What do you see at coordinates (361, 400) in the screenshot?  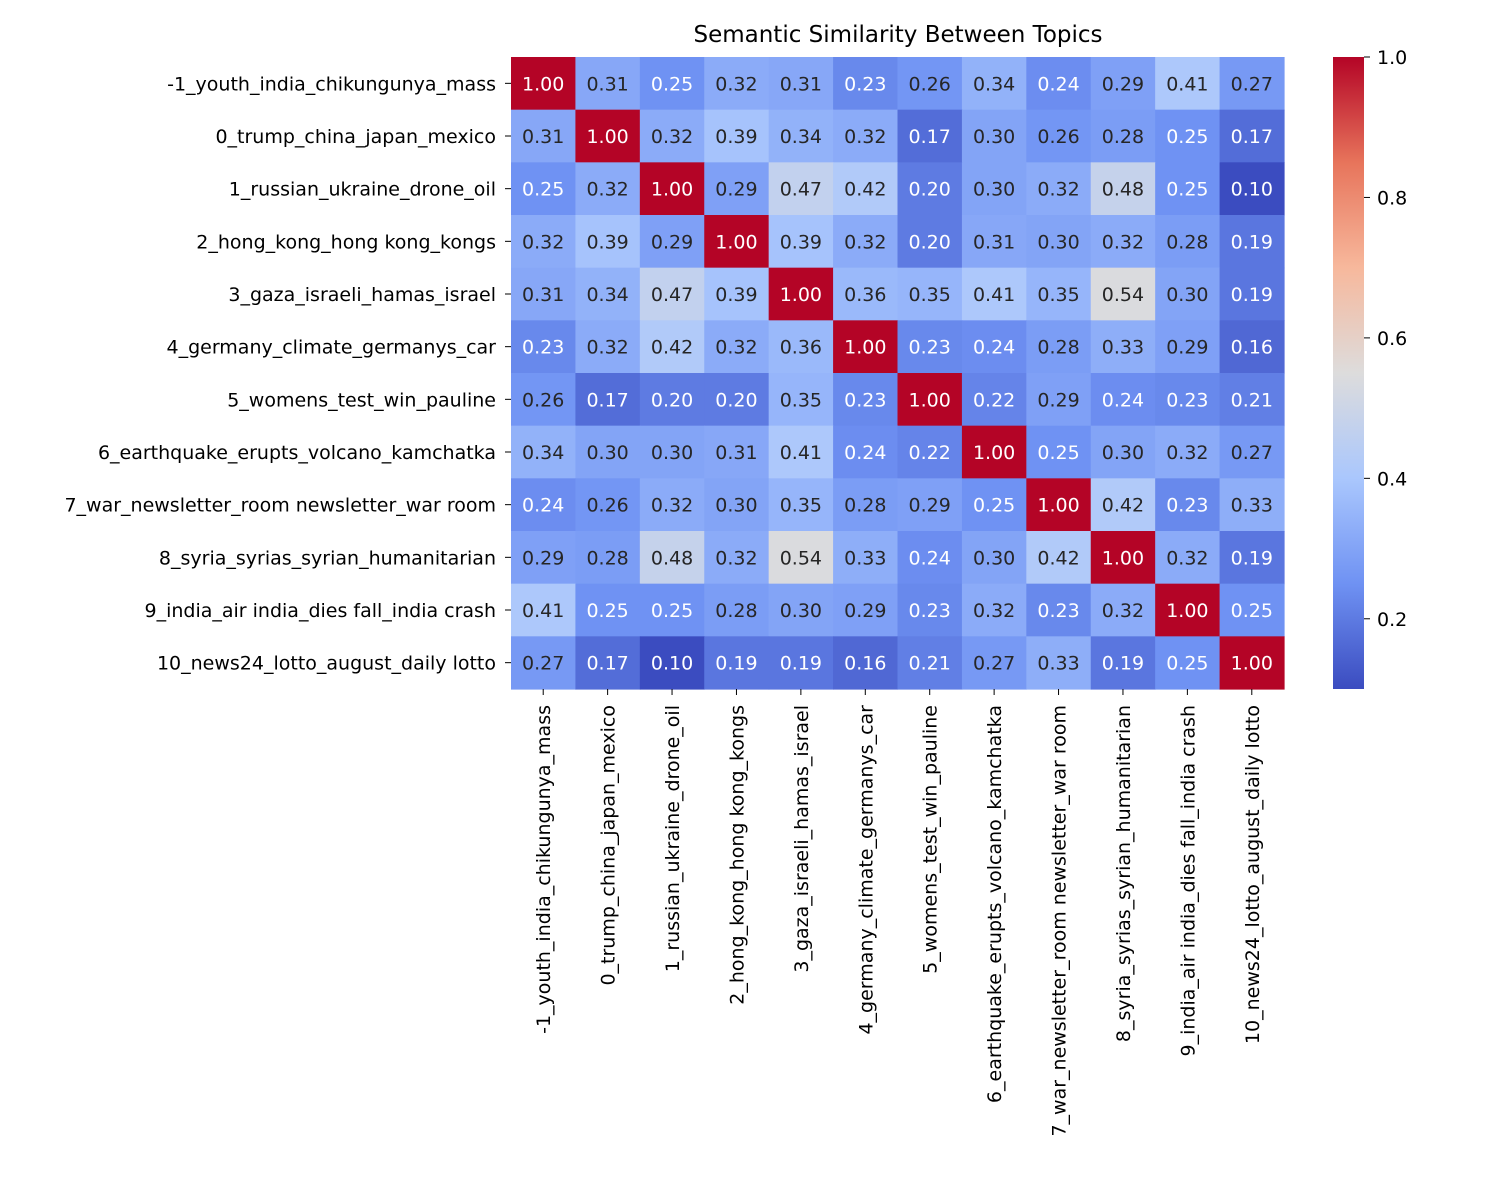 I see `y-tick-label: 5_womens_test_win_pauline` at bounding box center [361, 400].